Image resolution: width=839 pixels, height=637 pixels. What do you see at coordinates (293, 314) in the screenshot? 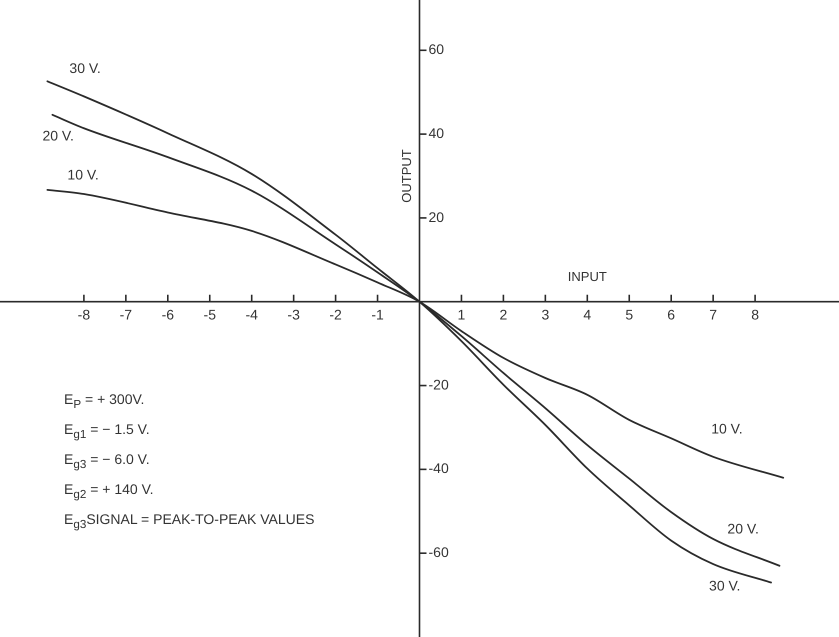
I see `x-tick-label: -3` at bounding box center [293, 314].